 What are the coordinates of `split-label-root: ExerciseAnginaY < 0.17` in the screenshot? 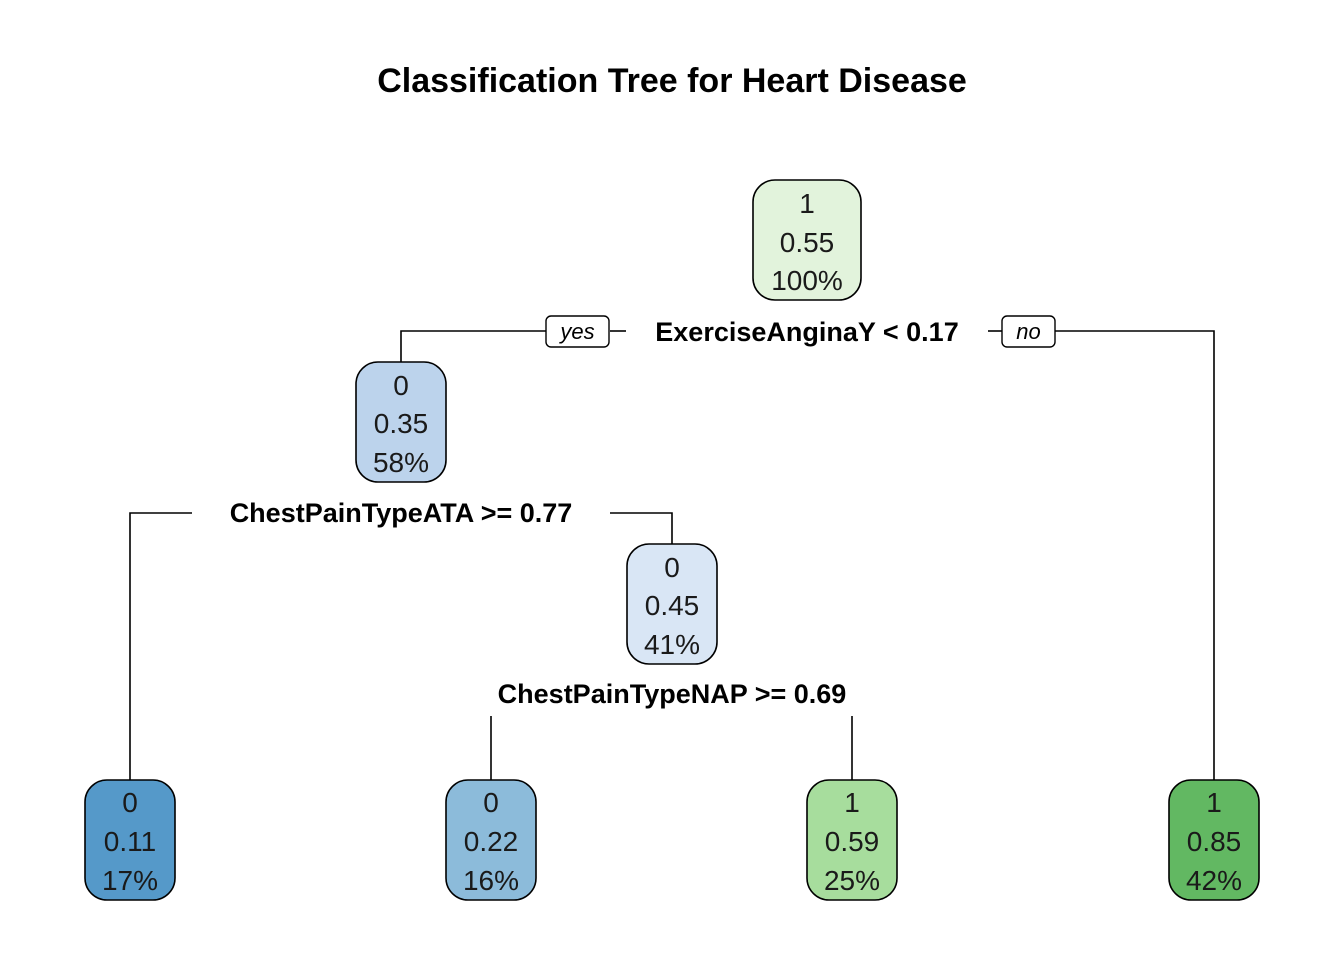 It's located at (806, 332).